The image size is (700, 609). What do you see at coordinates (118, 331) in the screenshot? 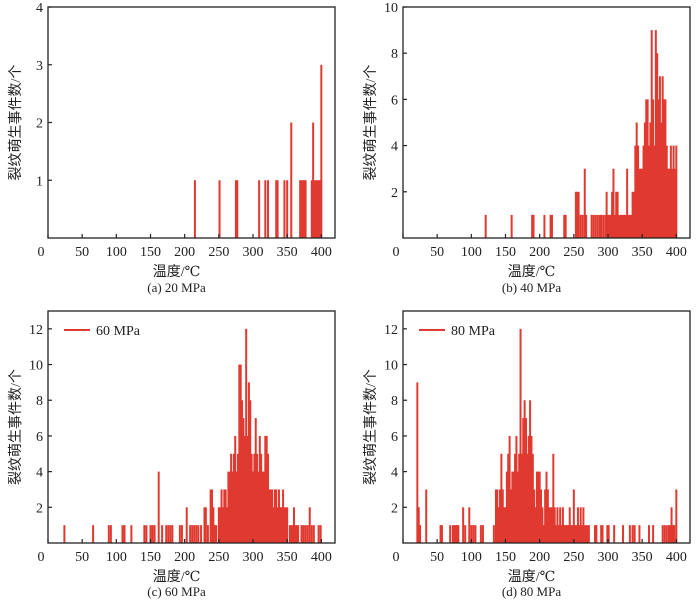
I see `legend-label: 60 MPa` at bounding box center [118, 331].